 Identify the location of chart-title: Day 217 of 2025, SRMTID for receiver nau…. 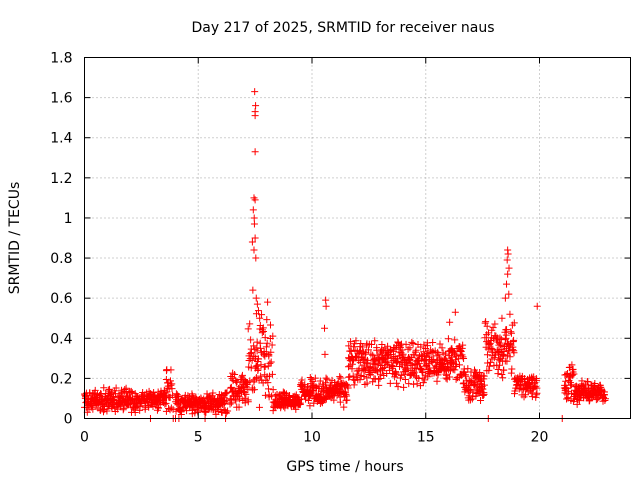
(342, 28).